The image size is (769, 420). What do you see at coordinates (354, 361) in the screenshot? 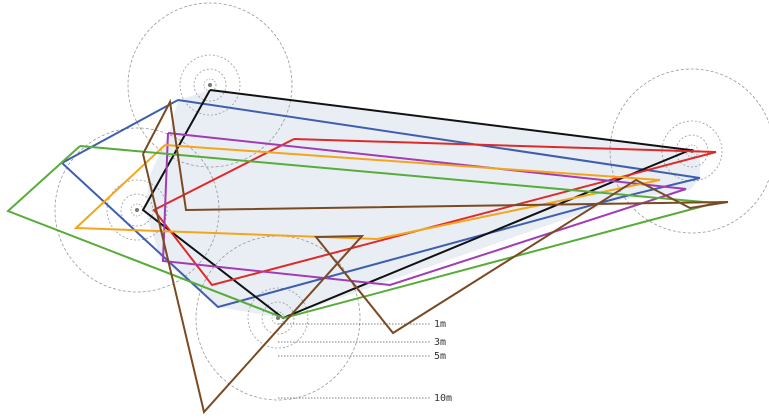
I see `scale-legend` at bounding box center [354, 361].